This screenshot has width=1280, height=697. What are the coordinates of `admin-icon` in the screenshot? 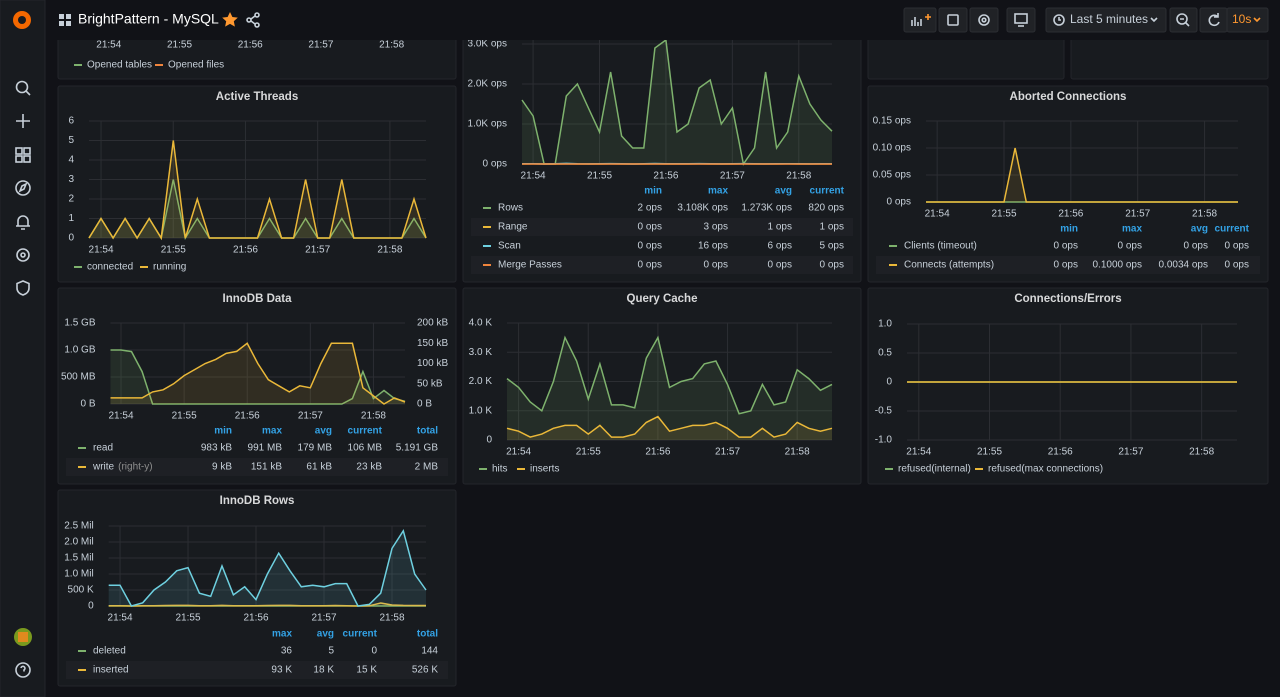 It's located at (23, 288).